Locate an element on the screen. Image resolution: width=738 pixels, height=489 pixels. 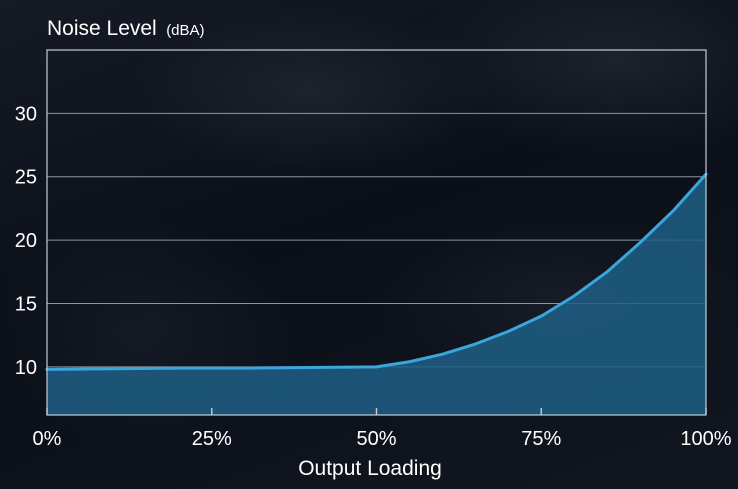
x-tick-label-2: 50% is located at coordinates (376, 439).